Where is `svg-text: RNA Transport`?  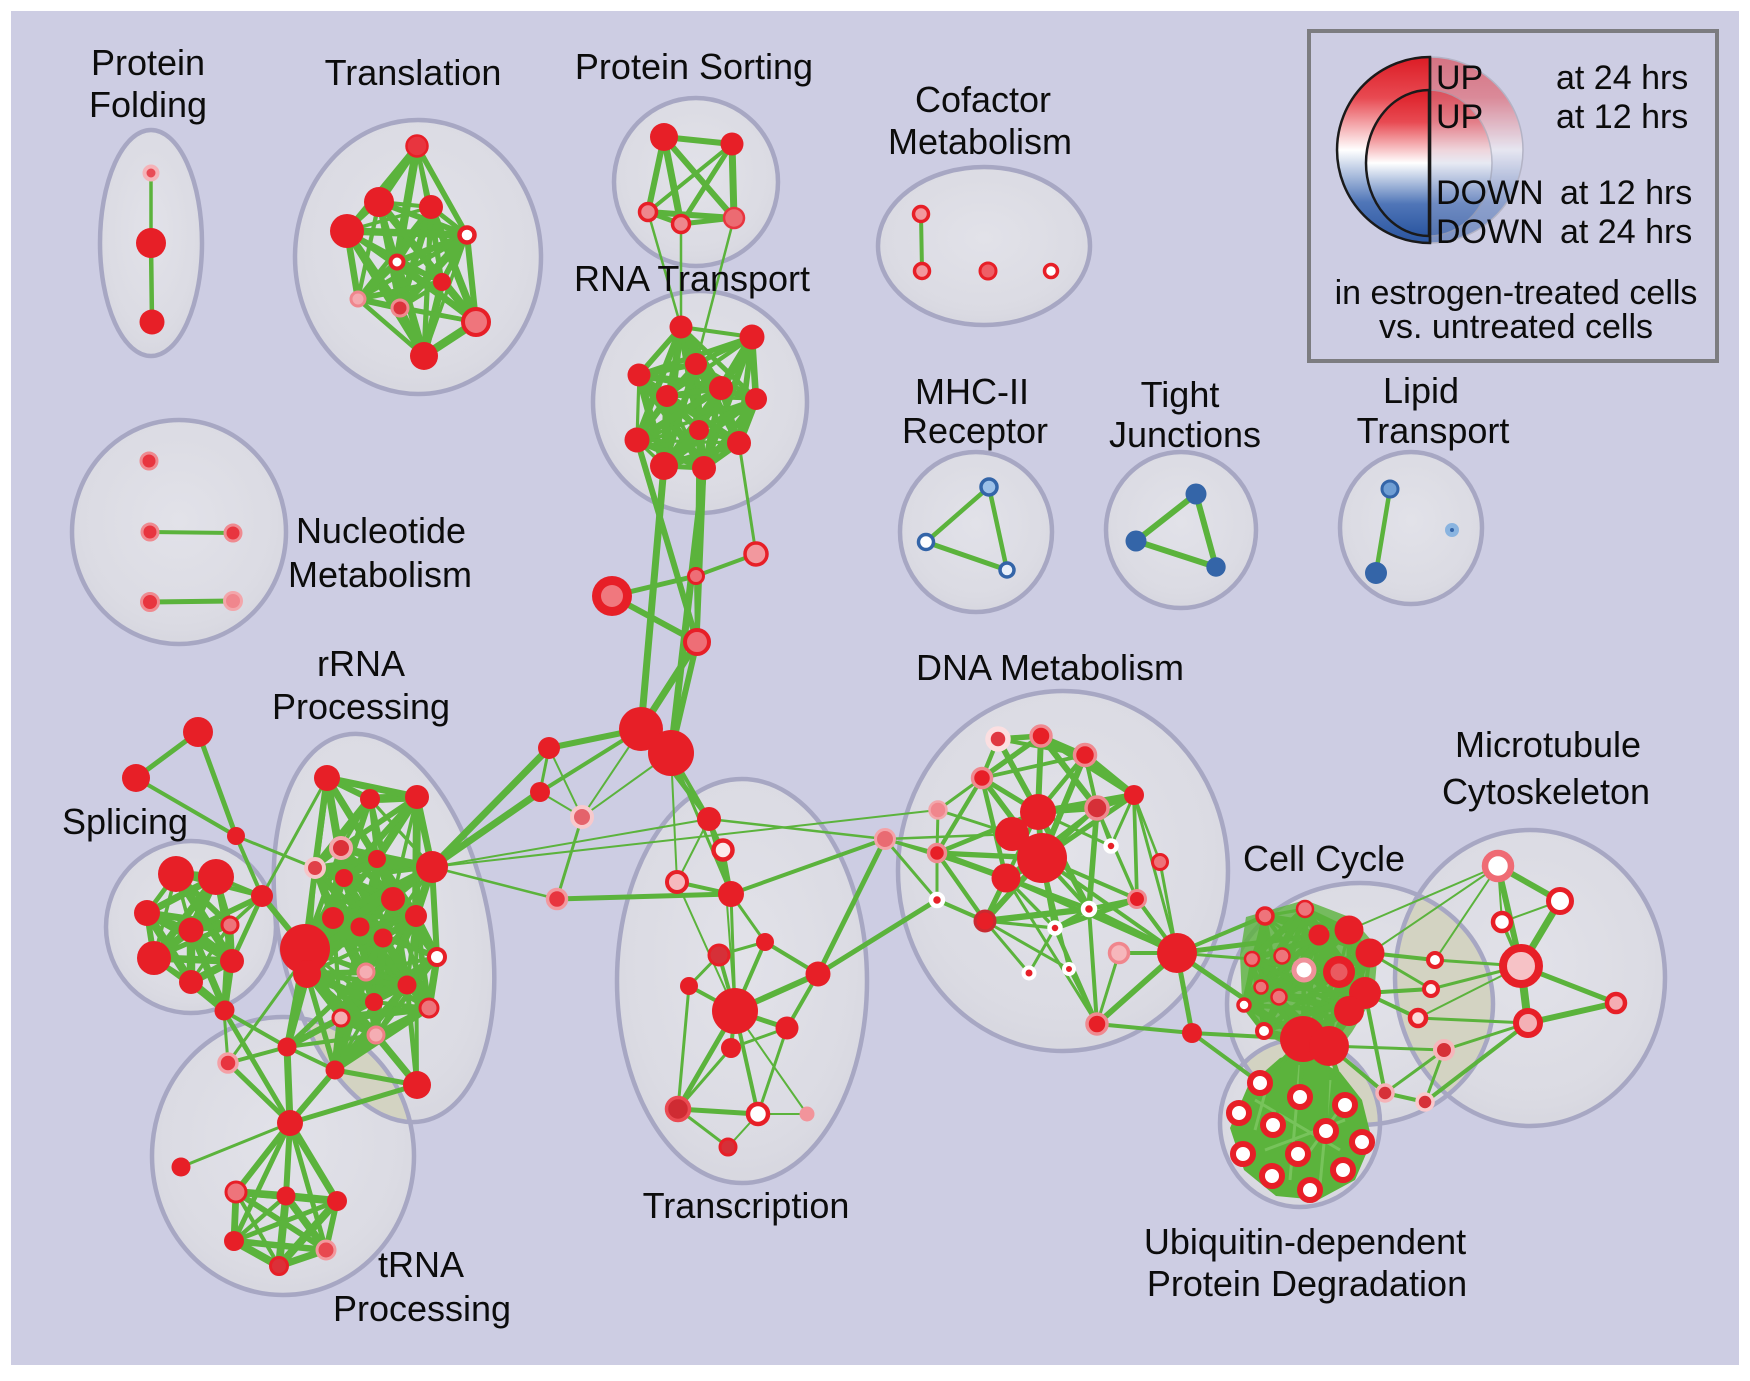
svg-text: RNA Transport is located at coordinates (692, 278).